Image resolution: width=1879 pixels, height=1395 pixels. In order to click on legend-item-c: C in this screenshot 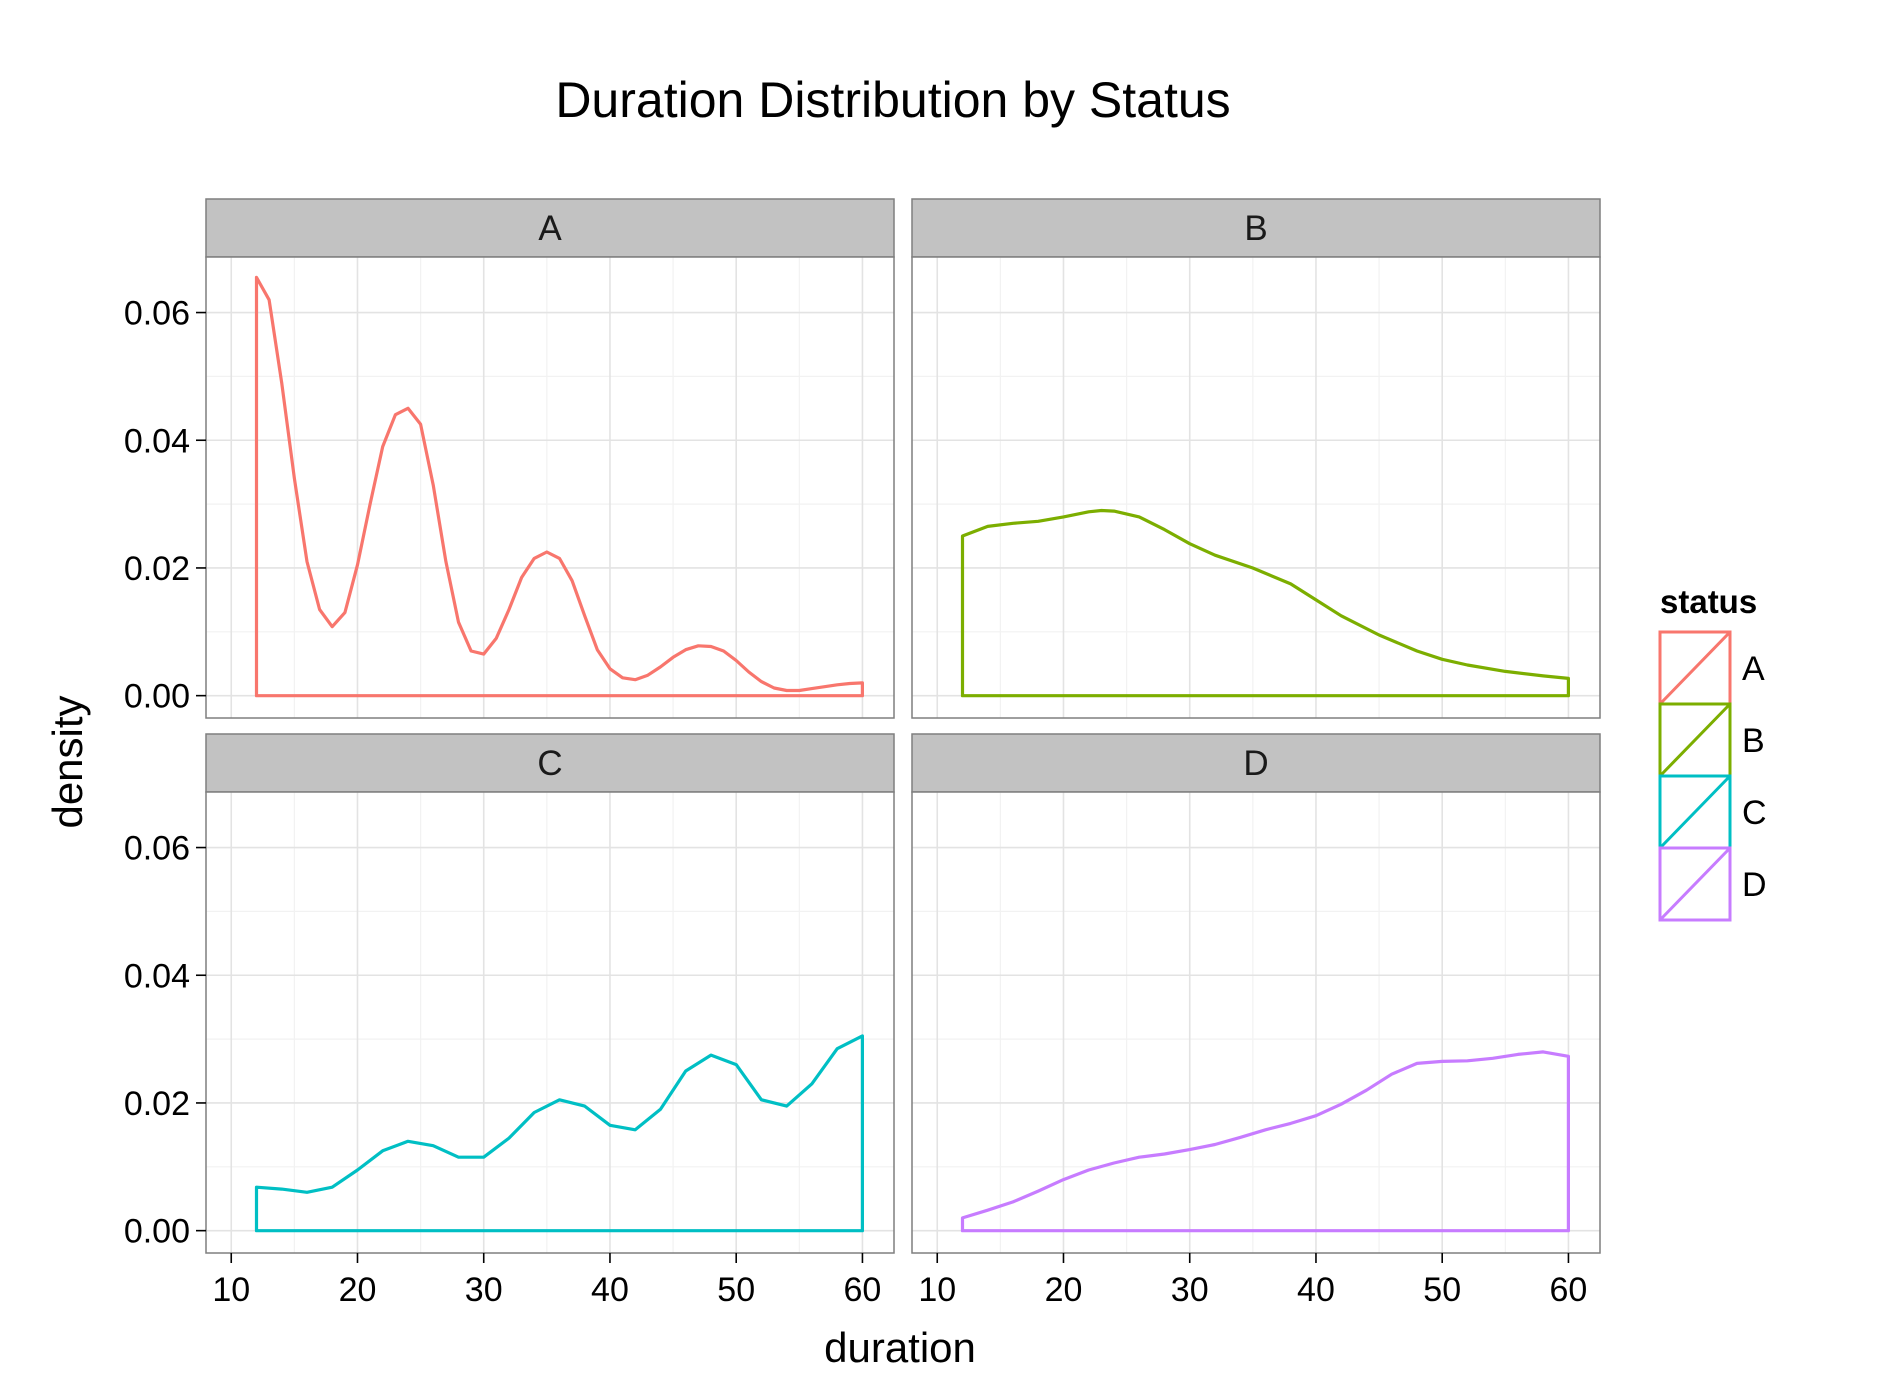, I will do `click(1712, 812)`.